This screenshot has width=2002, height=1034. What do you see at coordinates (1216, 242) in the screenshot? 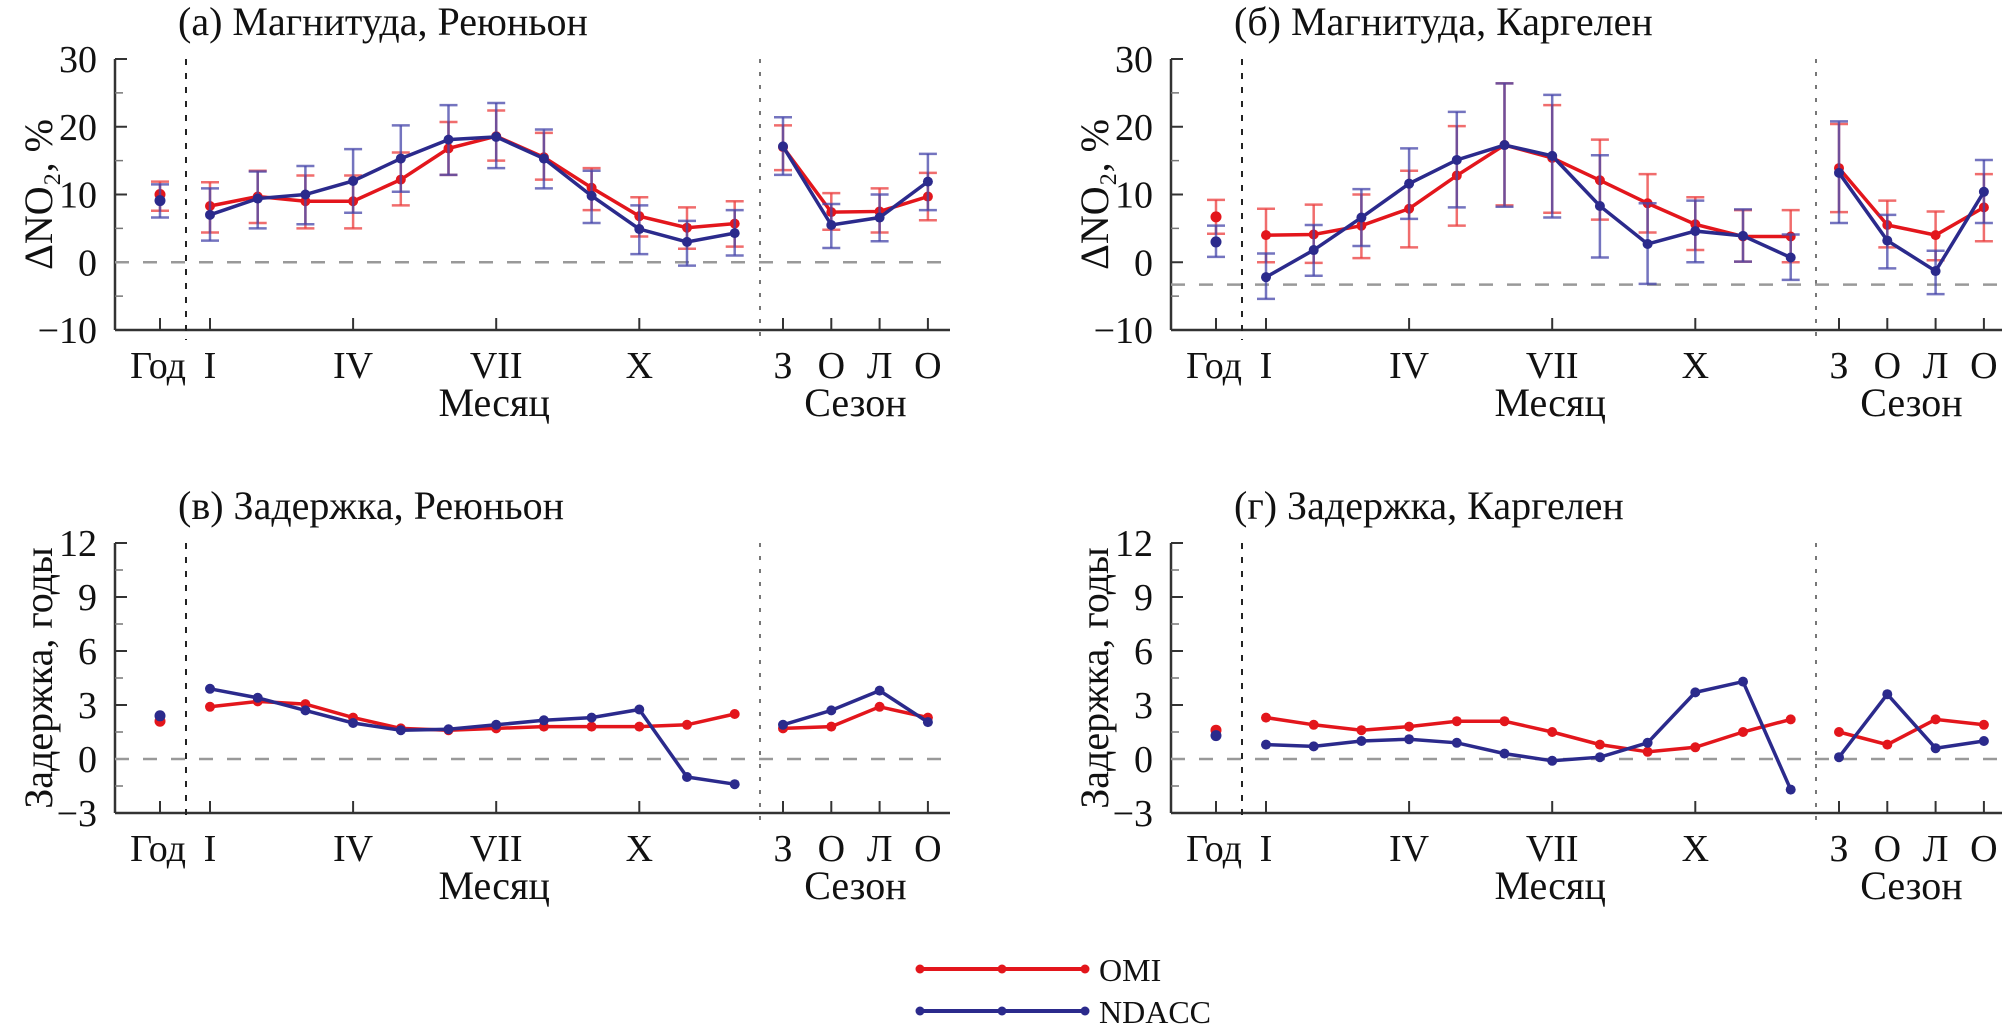
I see `data-point-year` at bounding box center [1216, 242].